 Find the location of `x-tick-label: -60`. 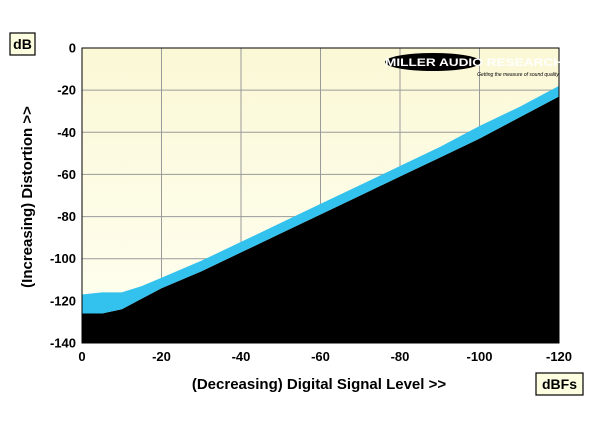

x-tick-label: -60 is located at coordinates (320, 356).